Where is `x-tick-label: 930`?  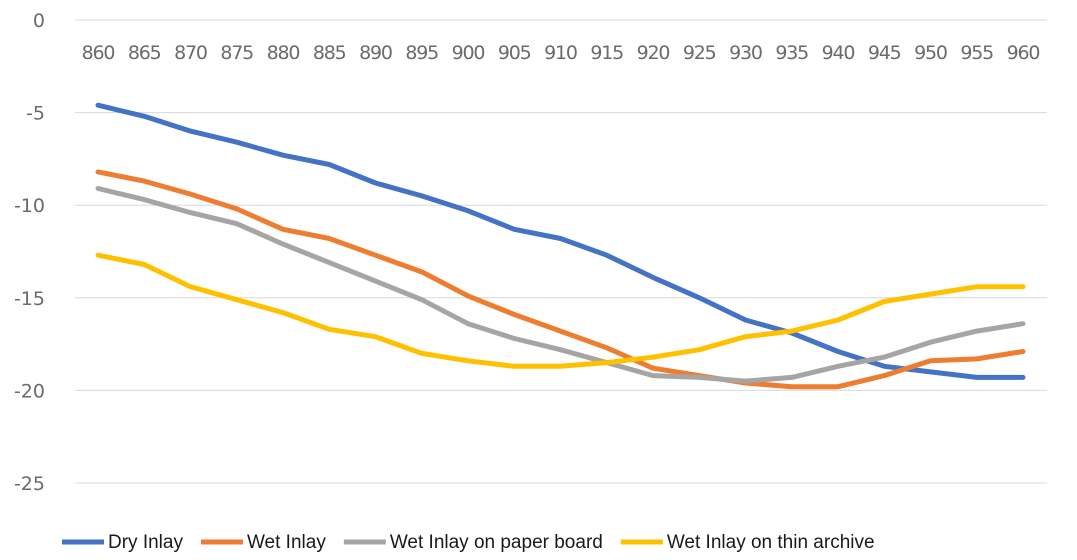
x-tick-label: 930 is located at coordinates (745, 53).